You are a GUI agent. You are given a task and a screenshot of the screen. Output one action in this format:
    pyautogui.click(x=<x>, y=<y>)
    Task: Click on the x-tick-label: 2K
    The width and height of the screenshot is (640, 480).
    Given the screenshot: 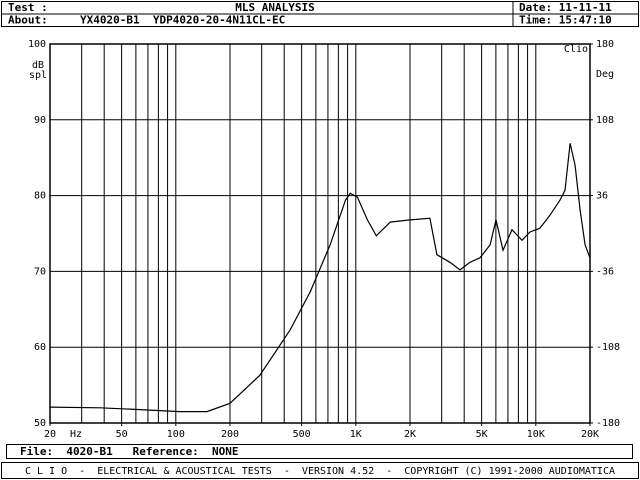 What is the action you would take?
    pyautogui.click(x=410, y=434)
    